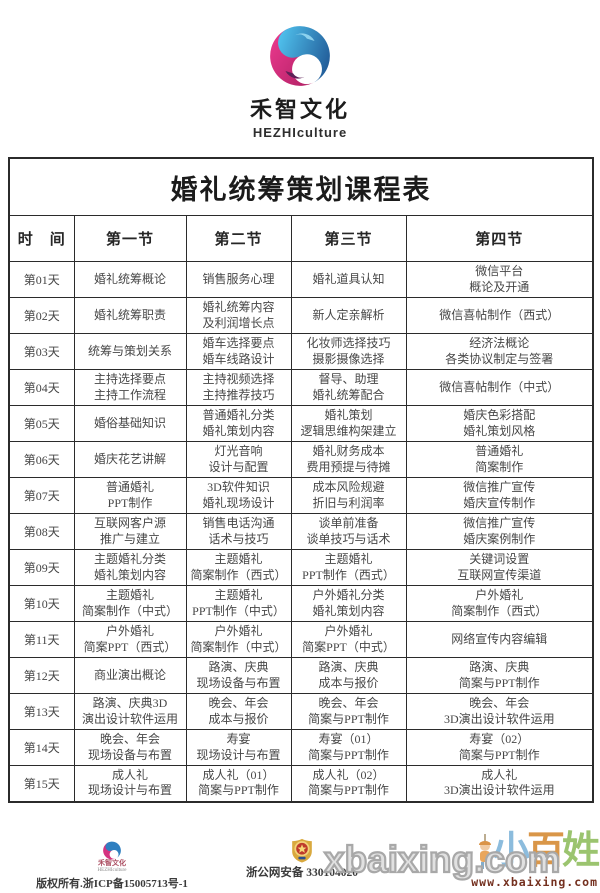  I want to click on day-cell: 第06天, so click(41, 459).